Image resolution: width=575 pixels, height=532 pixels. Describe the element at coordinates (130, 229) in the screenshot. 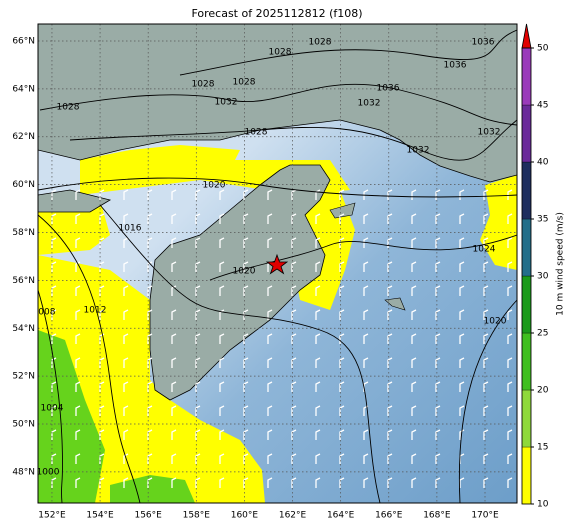

I see `isobar-label: 1016` at that location.